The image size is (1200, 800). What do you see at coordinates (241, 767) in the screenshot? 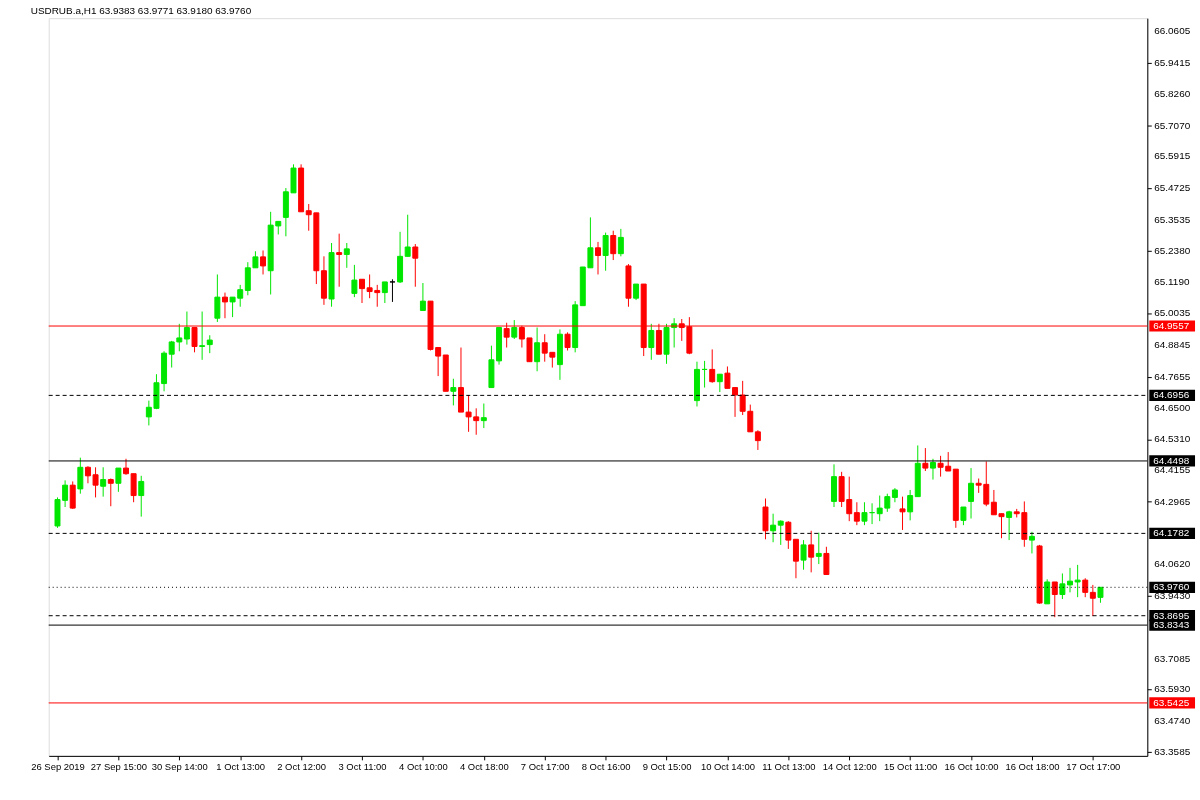
I see `x-tick-label: 1 Oct 13:00` at bounding box center [241, 767].